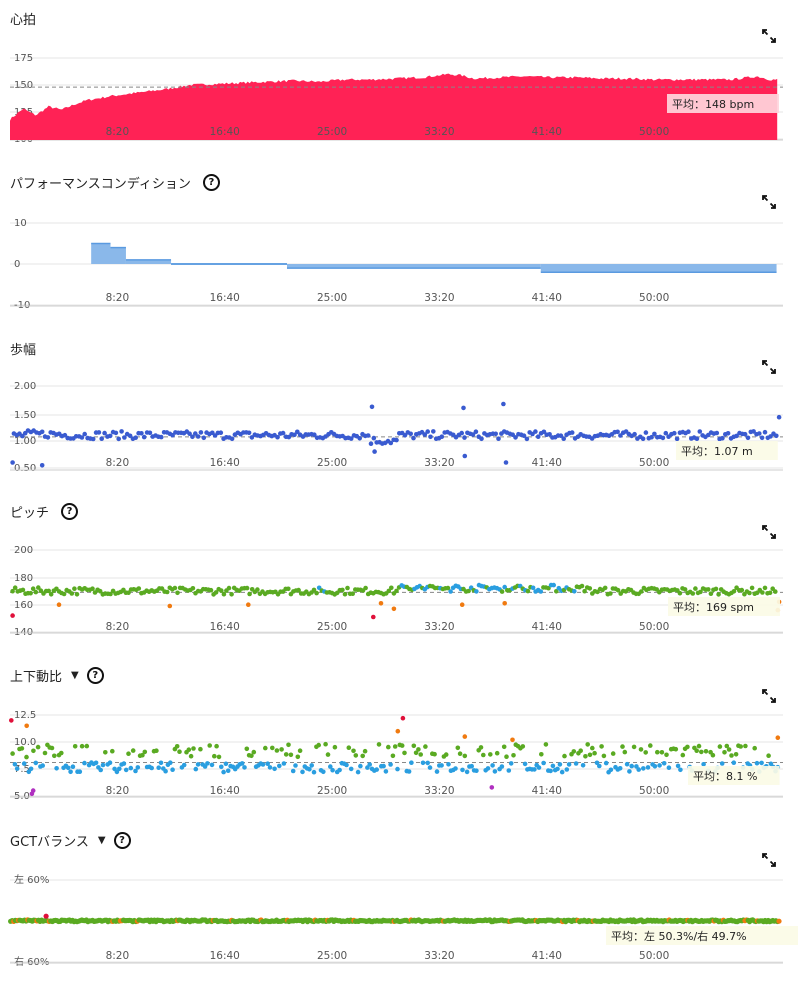 The image size is (798, 982). I want to click on y-tick-label: 175, so click(23, 58).